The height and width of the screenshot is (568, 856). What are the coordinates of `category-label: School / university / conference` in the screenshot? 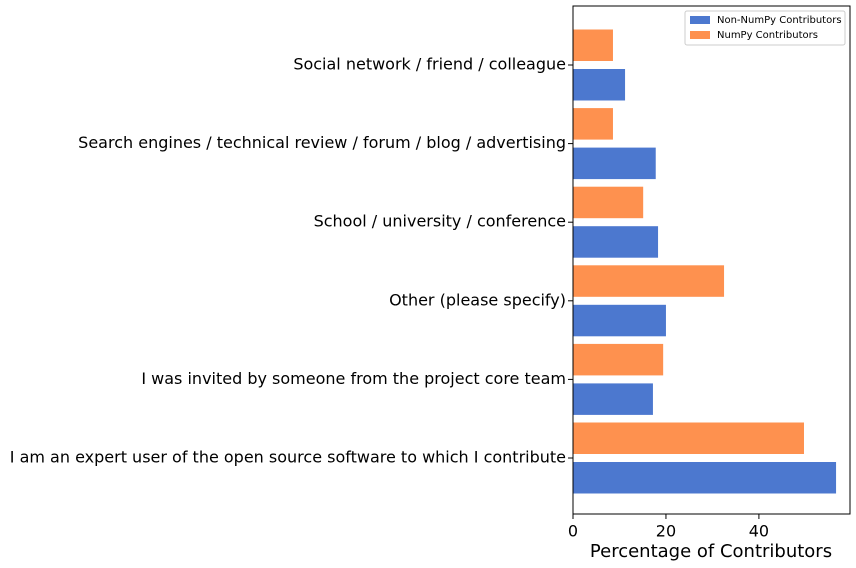 It's located at (440, 221).